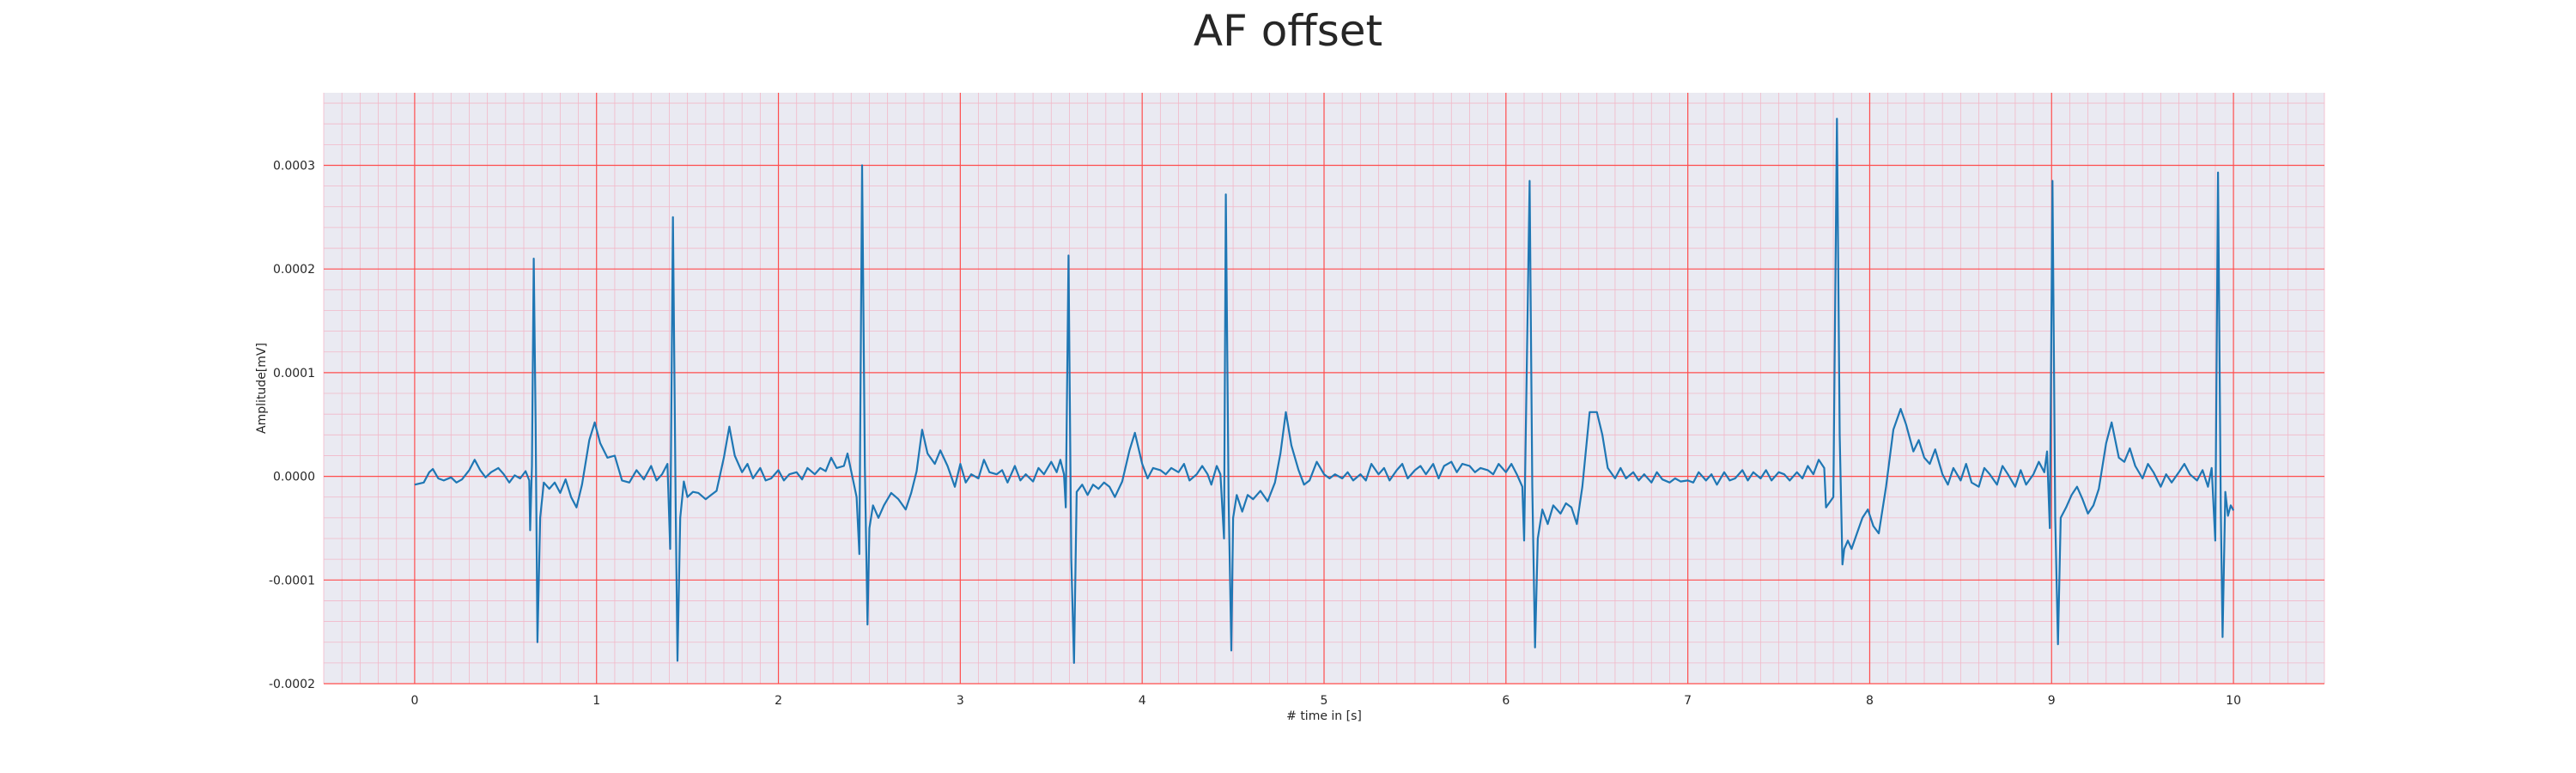  What do you see at coordinates (1688, 701) in the screenshot?
I see `x-tick-label: 7` at bounding box center [1688, 701].